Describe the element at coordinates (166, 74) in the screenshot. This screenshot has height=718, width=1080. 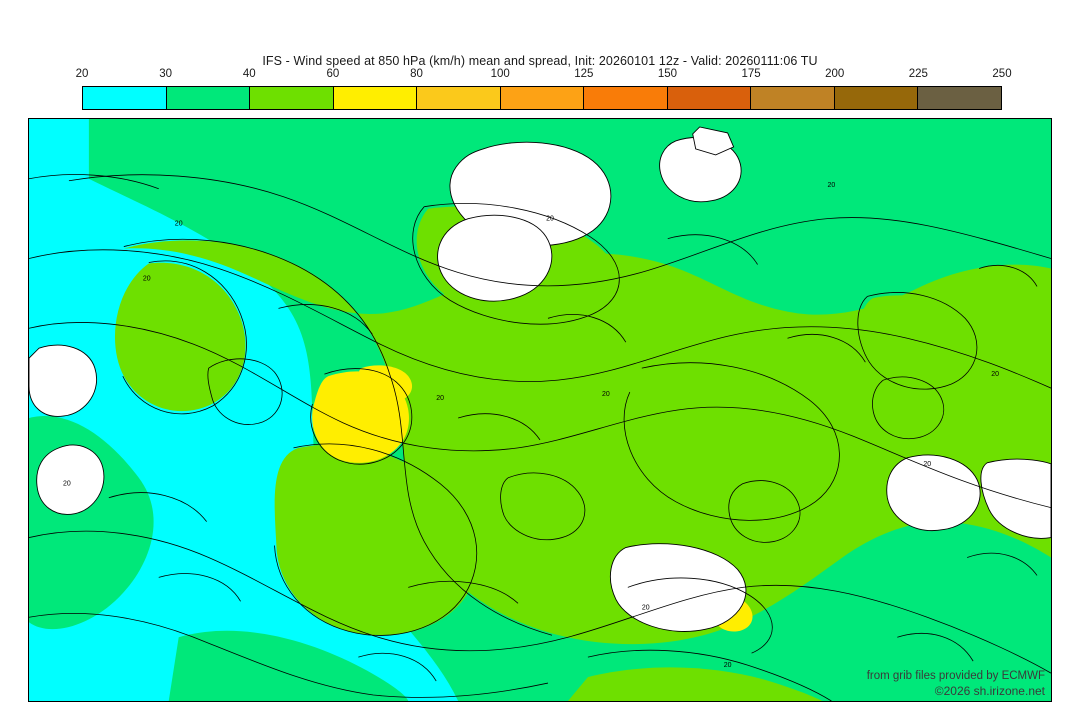
I see `colorbar-tick-30: 30` at that location.